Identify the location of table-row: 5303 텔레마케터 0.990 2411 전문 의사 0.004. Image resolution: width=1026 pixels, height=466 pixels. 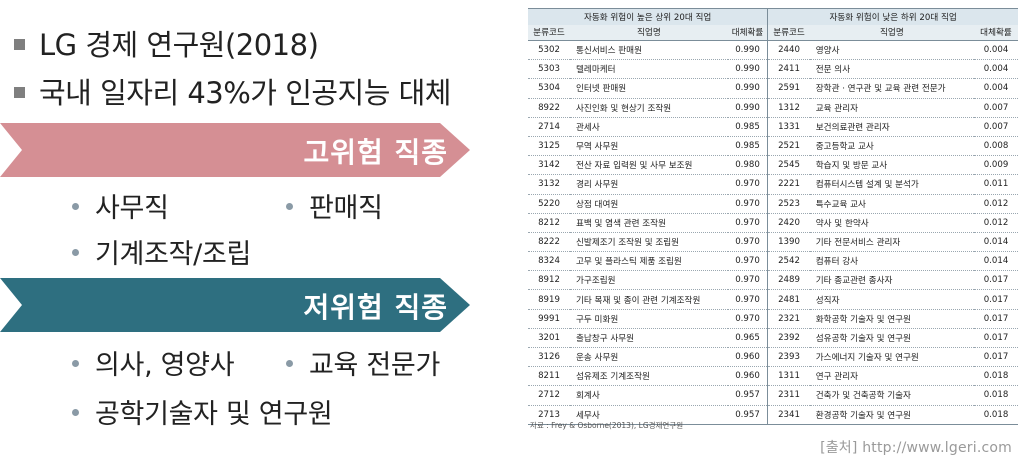
(773, 69).